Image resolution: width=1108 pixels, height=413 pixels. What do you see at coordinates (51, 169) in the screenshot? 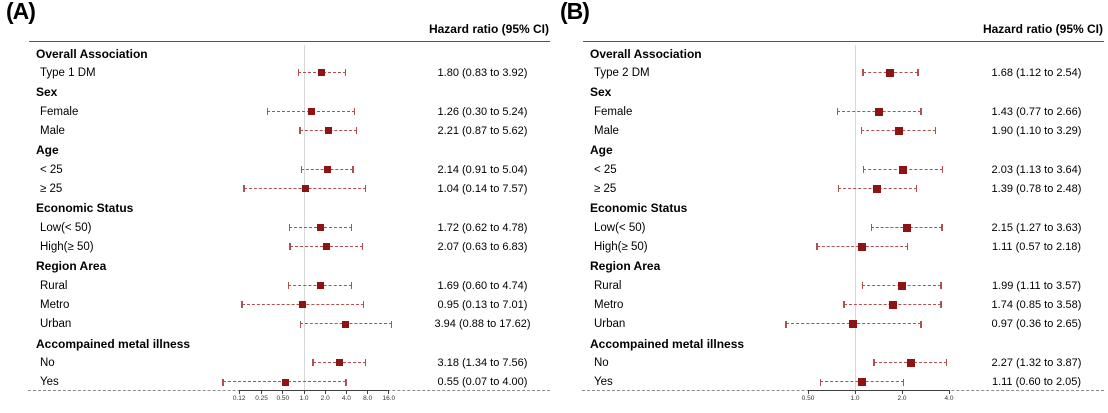
I see `row-label: < 25` at bounding box center [51, 169].